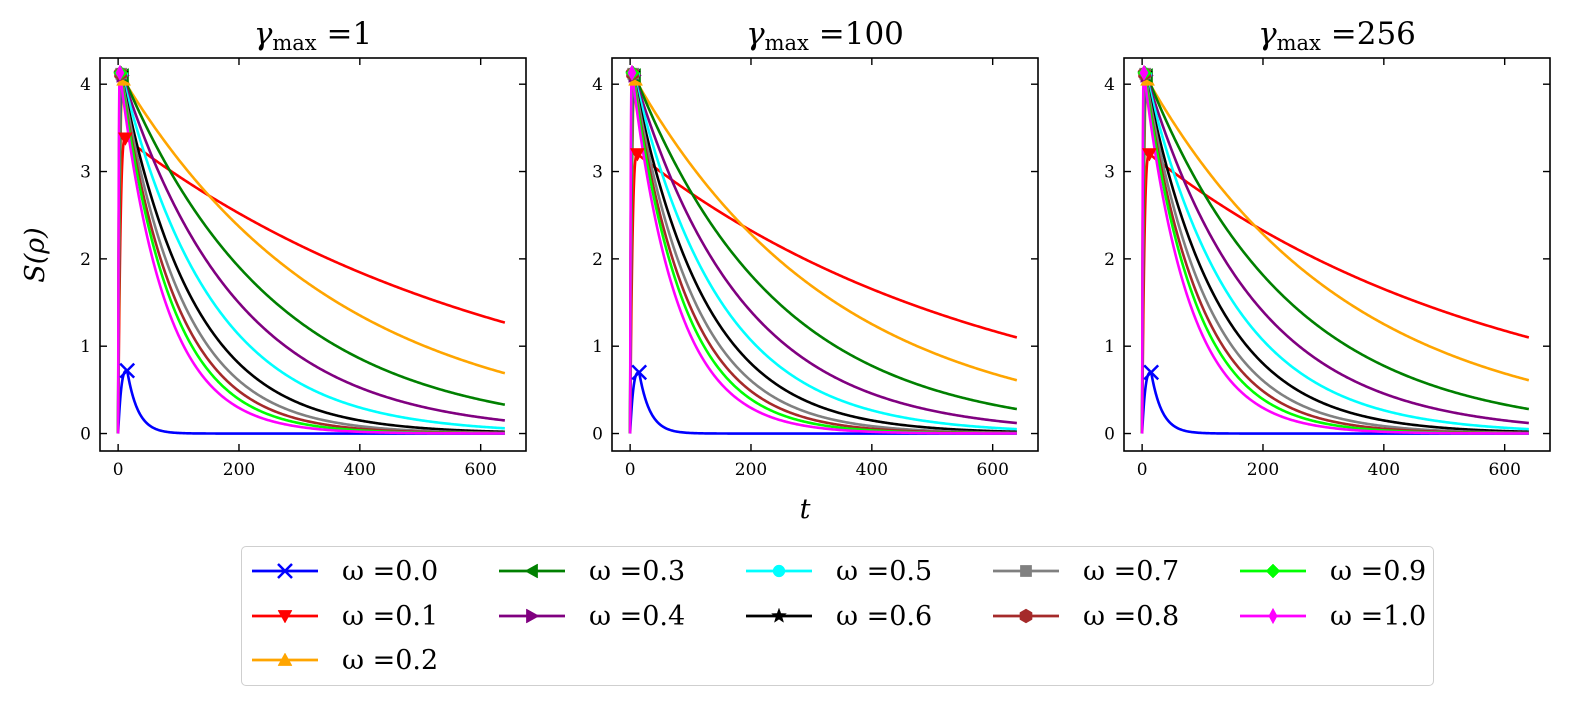 This screenshot has width=1577, height=708. I want to click on legend-item-0-6: ω =0.6, so click(838, 616).